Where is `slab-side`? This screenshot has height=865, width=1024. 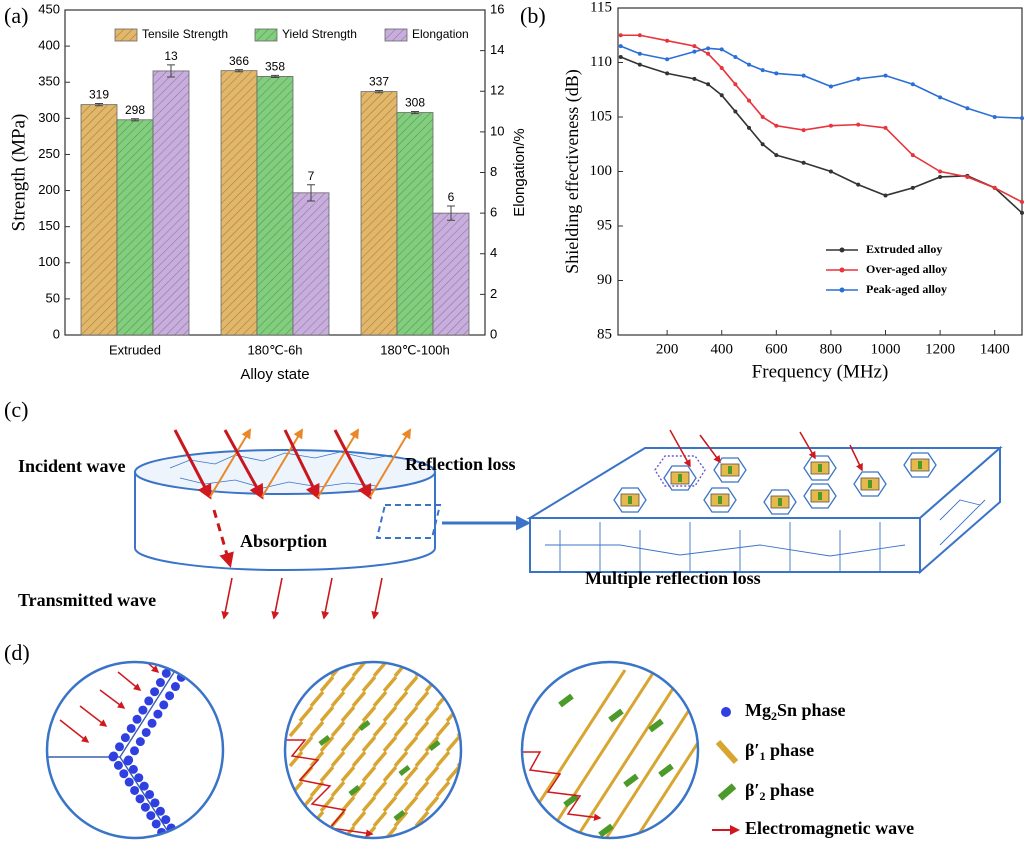 slab-side is located at coordinates (960, 510).